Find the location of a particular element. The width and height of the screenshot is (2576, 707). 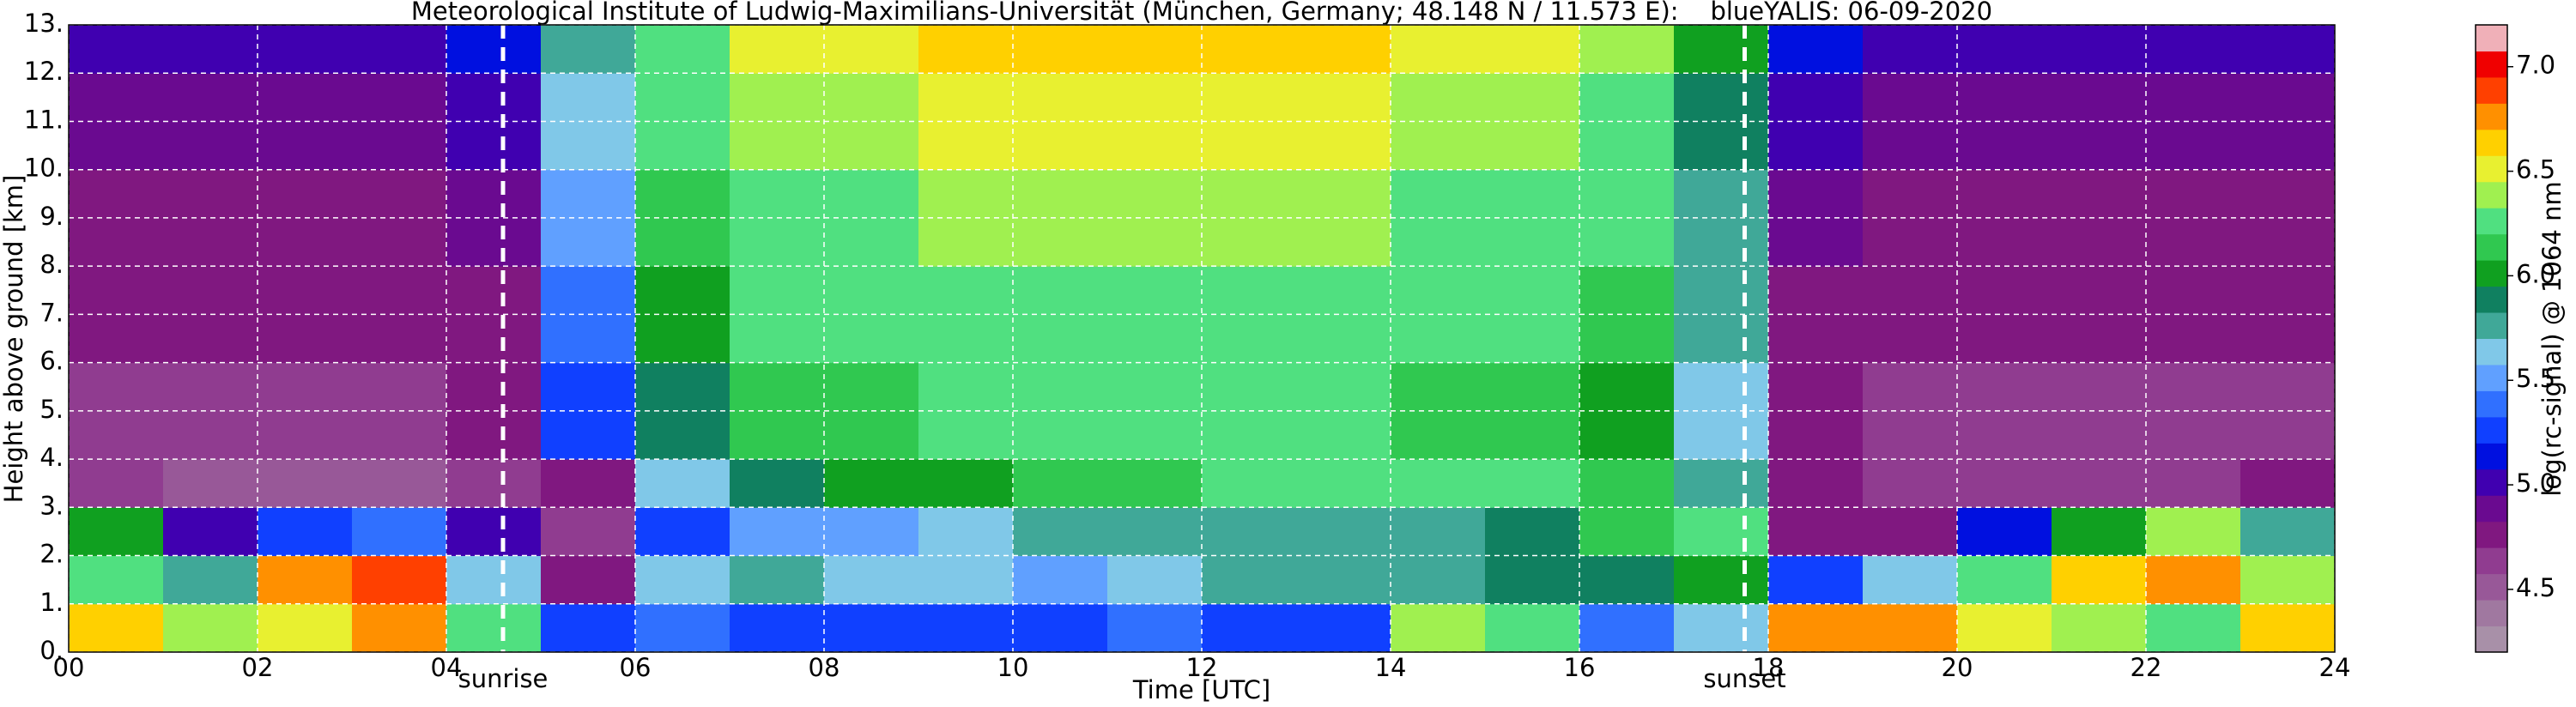

colorbar-tick-label: 4.5 is located at coordinates (2535, 588).